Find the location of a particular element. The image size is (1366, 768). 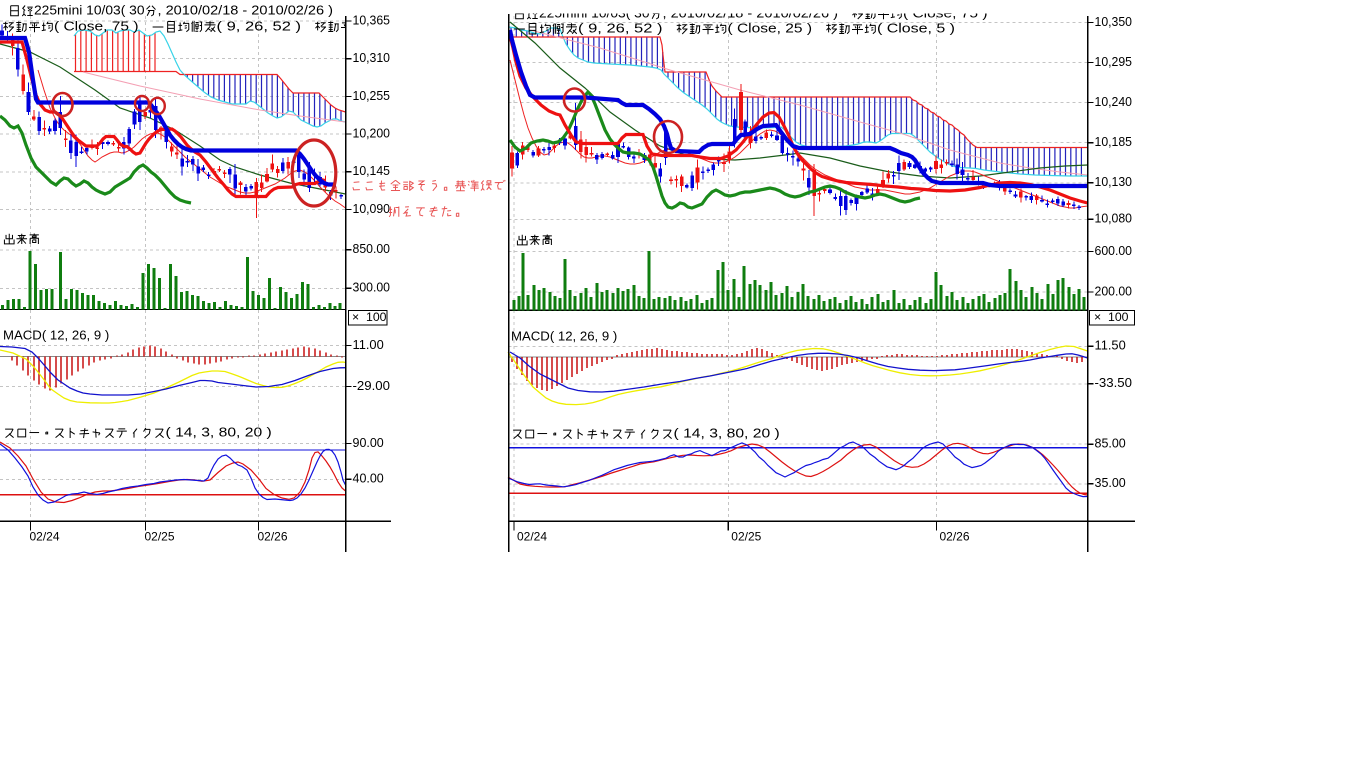

svg-text: 10,365 is located at coordinates (372, 20).